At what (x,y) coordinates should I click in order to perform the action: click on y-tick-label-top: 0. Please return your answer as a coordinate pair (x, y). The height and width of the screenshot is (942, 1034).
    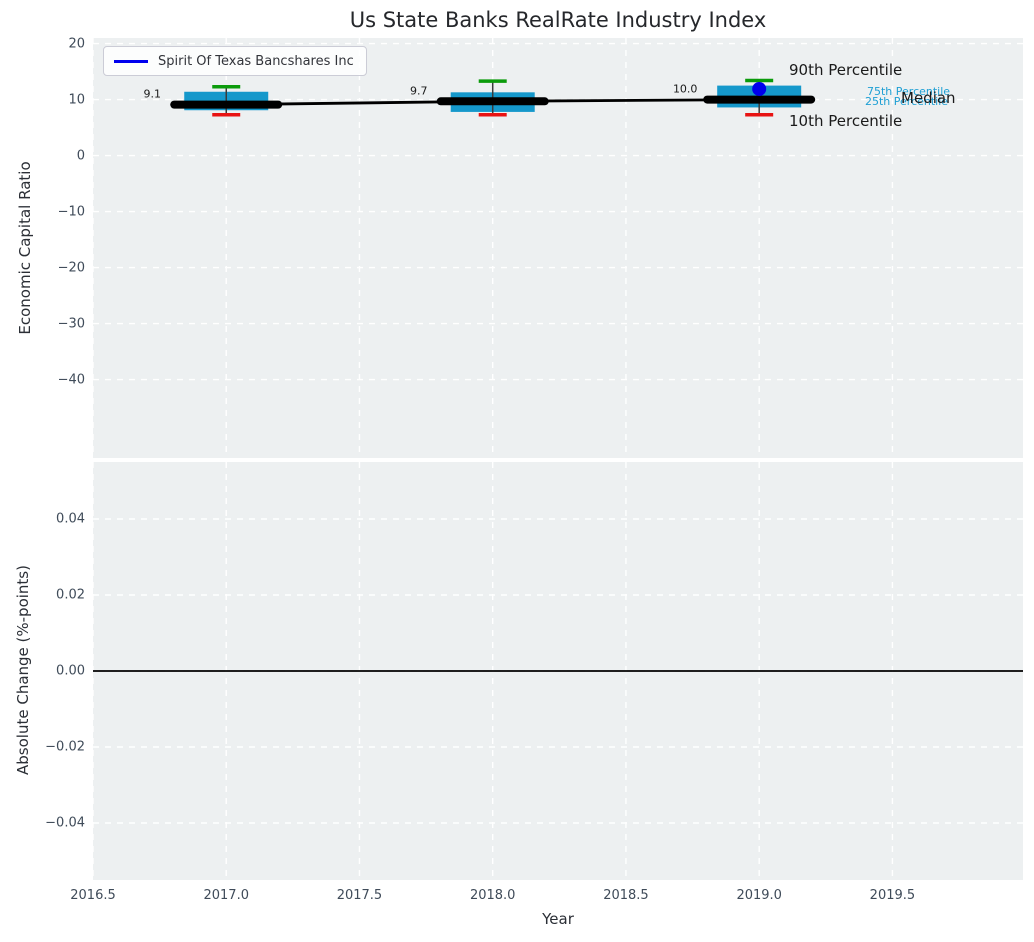
    Looking at the image, I should click on (80, 156).